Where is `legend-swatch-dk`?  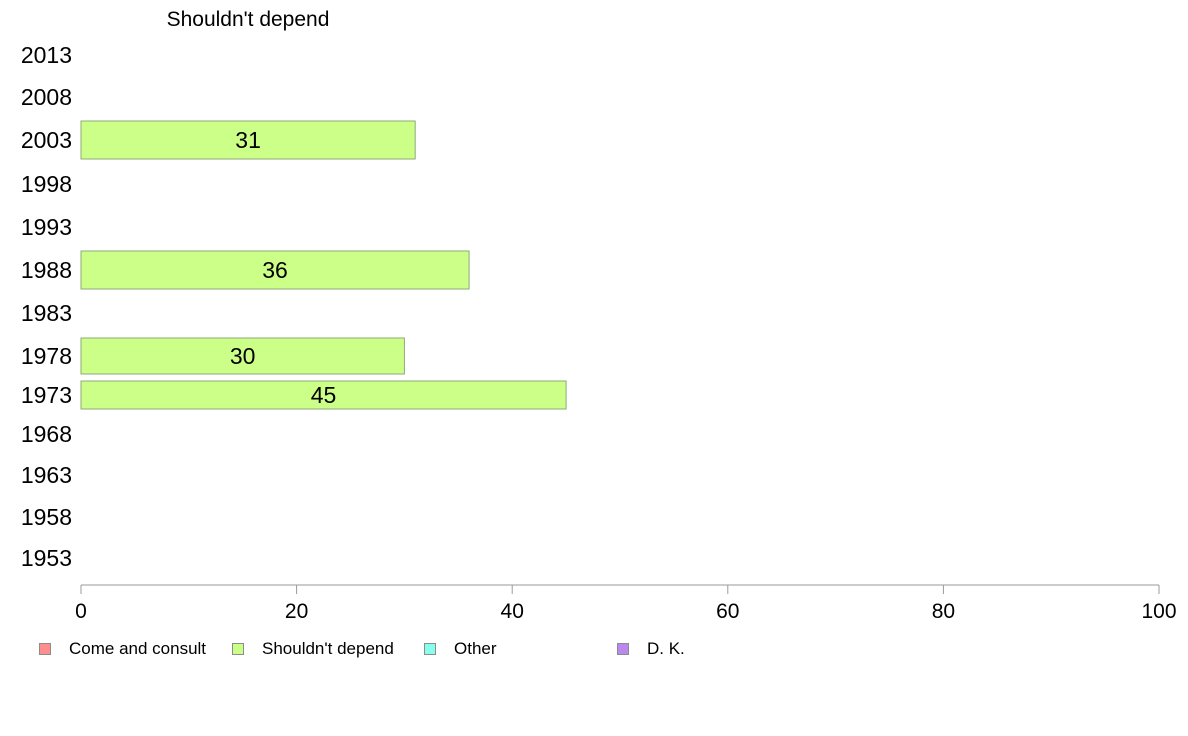
legend-swatch-dk is located at coordinates (623, 649).